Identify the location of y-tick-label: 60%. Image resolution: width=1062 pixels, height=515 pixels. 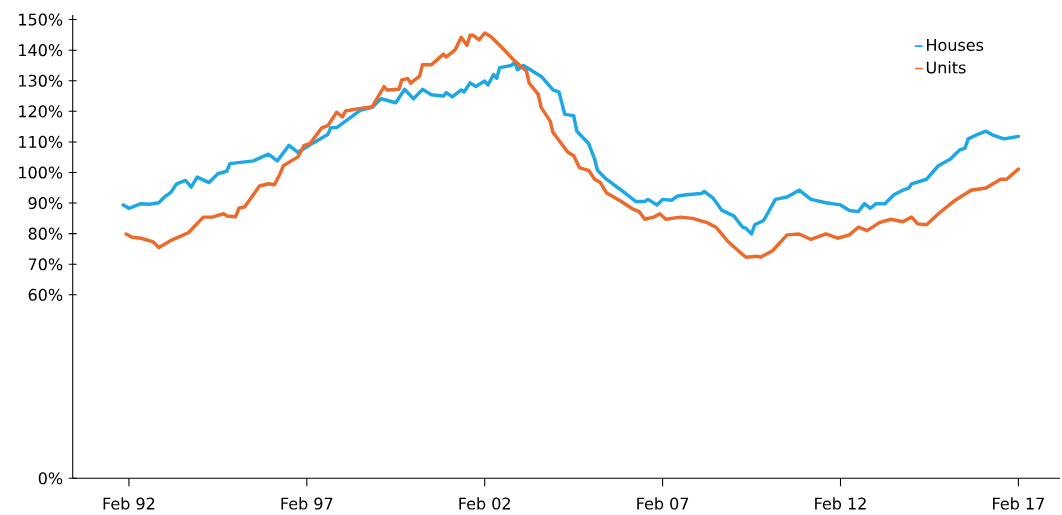
(45, 294).